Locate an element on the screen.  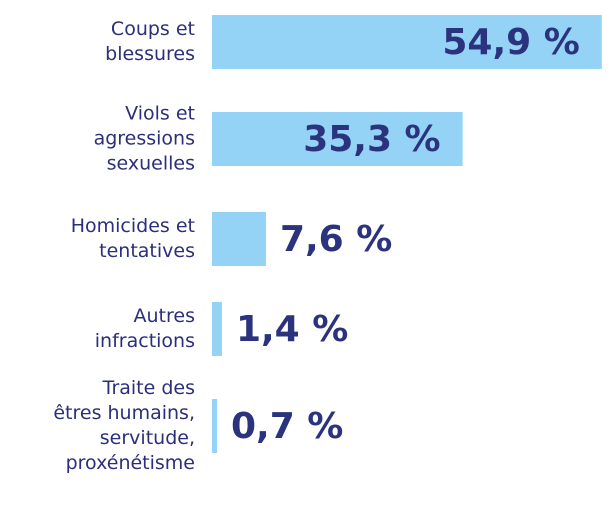
category-label: agressions is located at coordinates (144, 139).